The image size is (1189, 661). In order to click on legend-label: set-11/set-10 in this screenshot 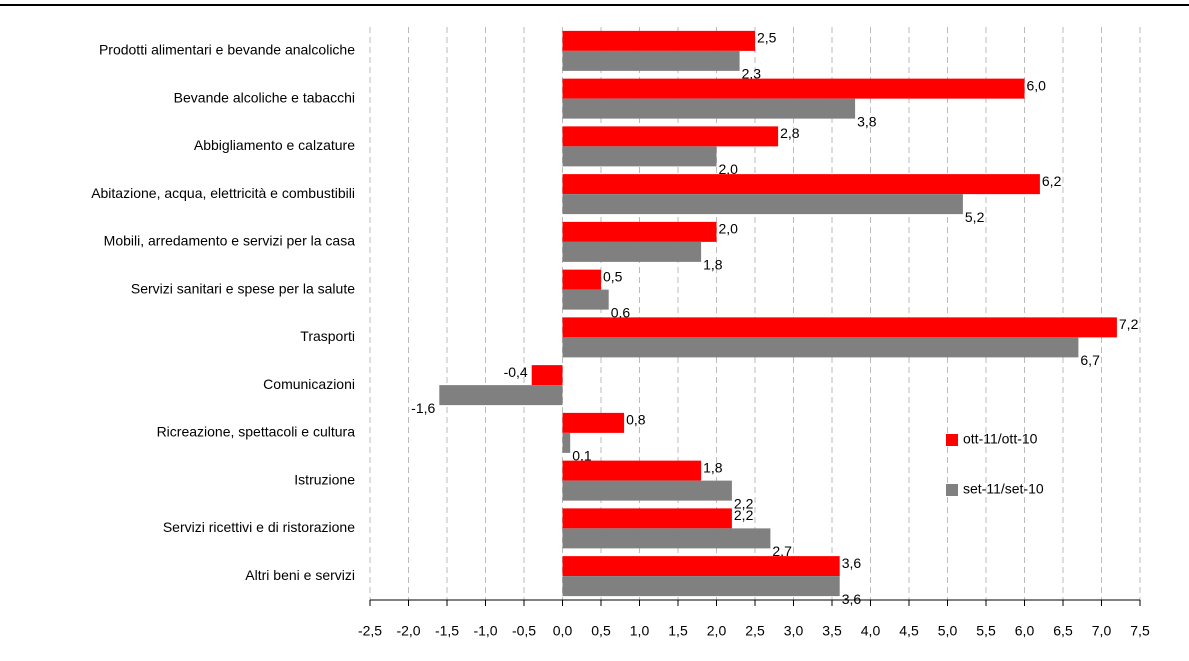, I will do `click(1003, 489)`.